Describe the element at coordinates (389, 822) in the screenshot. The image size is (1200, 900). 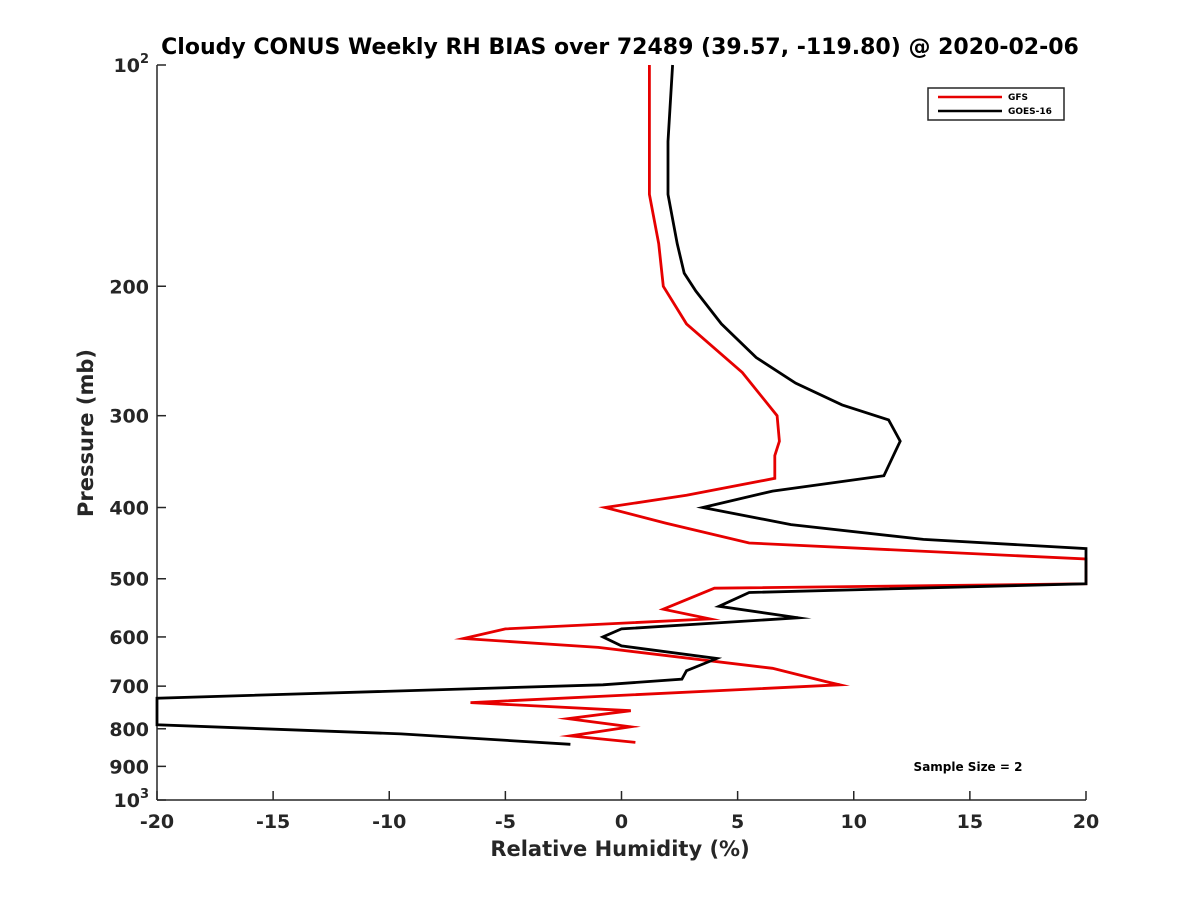
I see `x-tick-label: -10` at that location.